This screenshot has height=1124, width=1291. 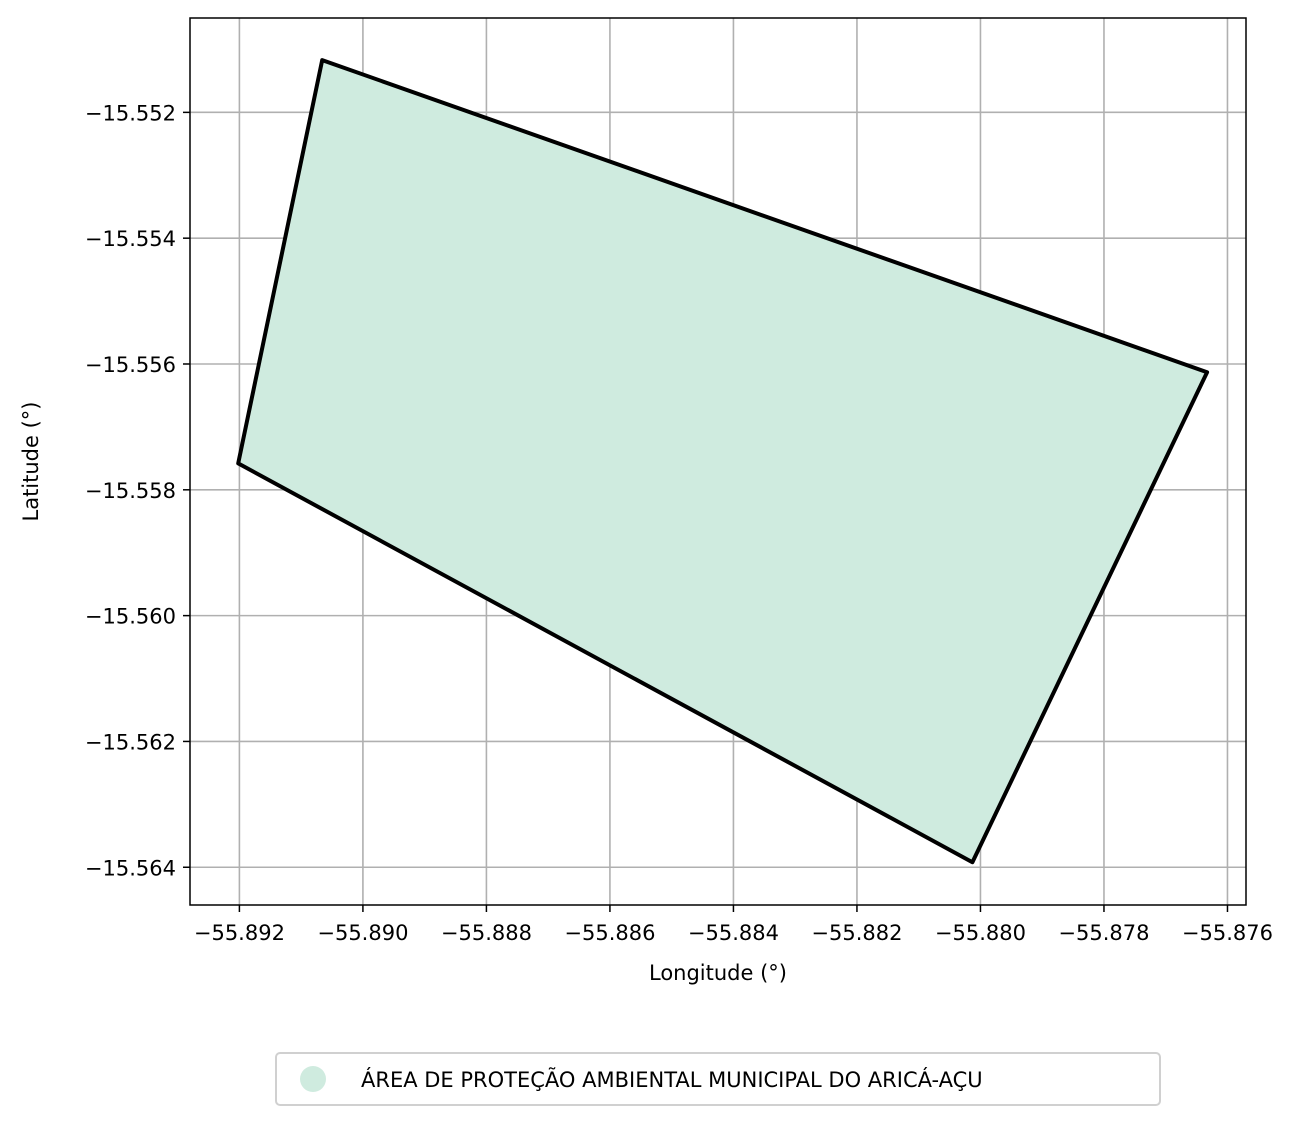 I want to click on x-tick-label: −55.878, so click(x=1103, y=933).